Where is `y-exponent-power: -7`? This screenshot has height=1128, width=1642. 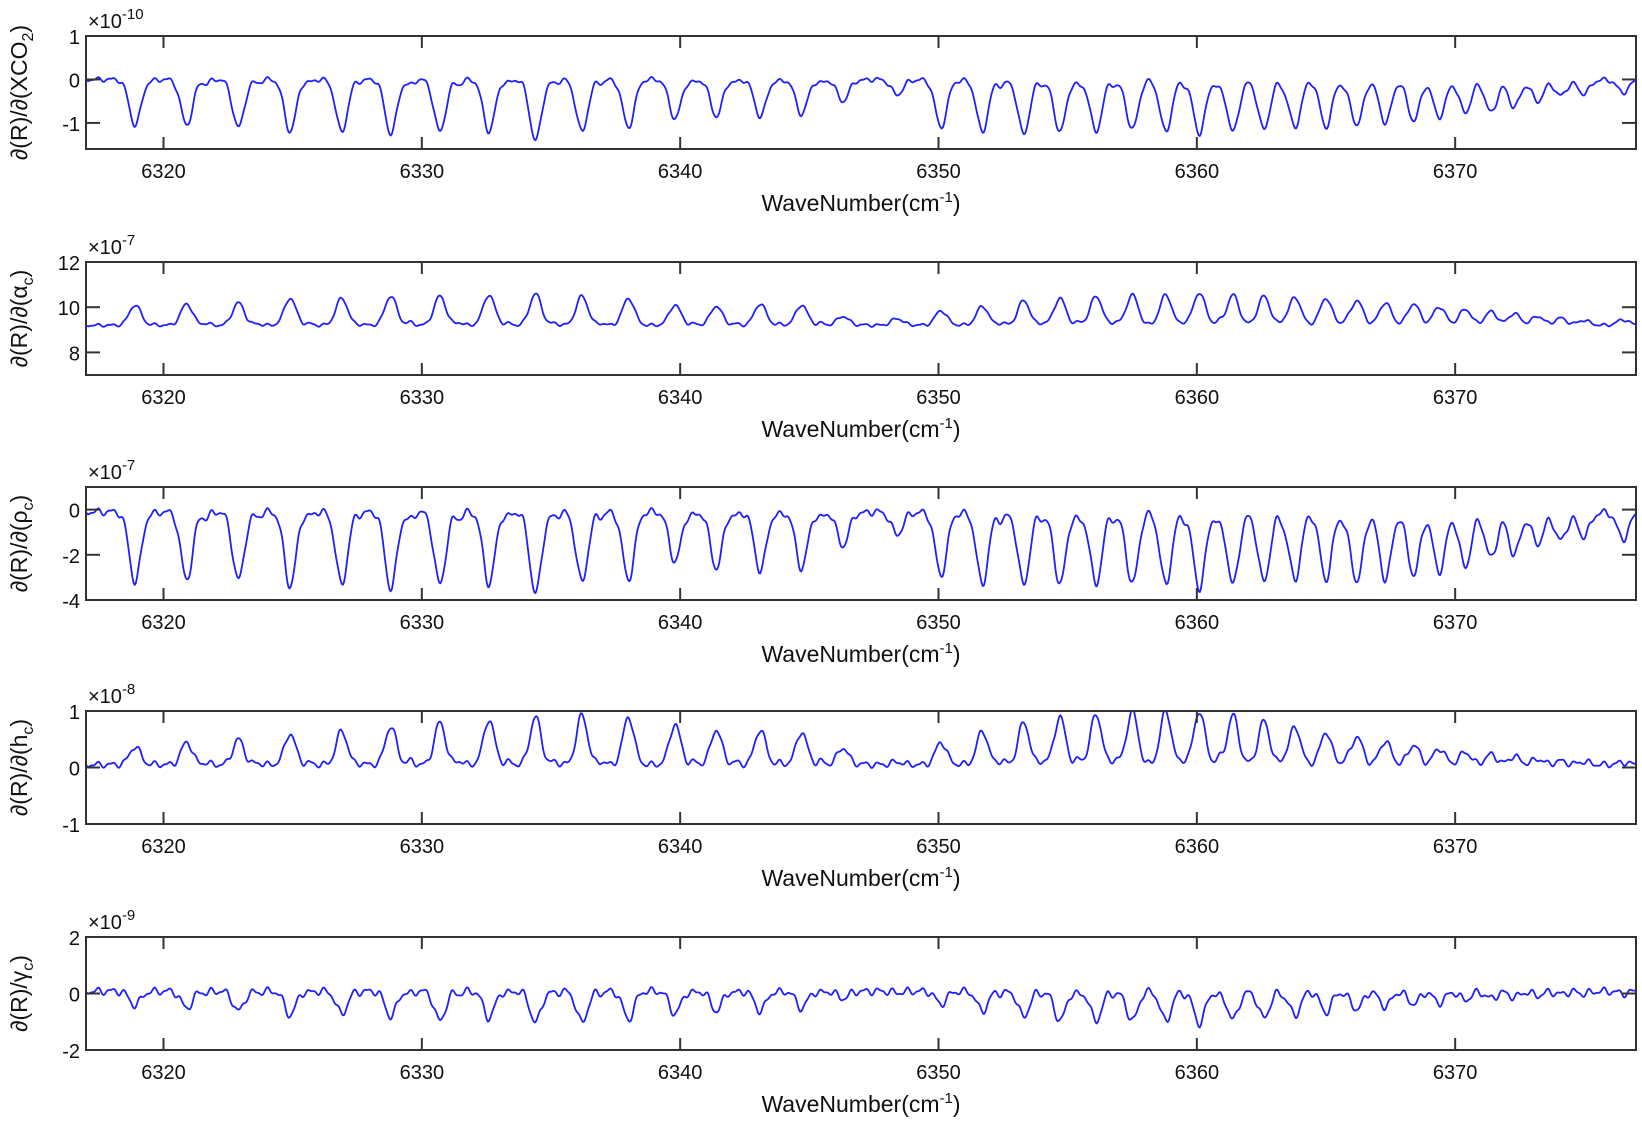 y-exponent-power: -7 is located at coordinates (128, 465).